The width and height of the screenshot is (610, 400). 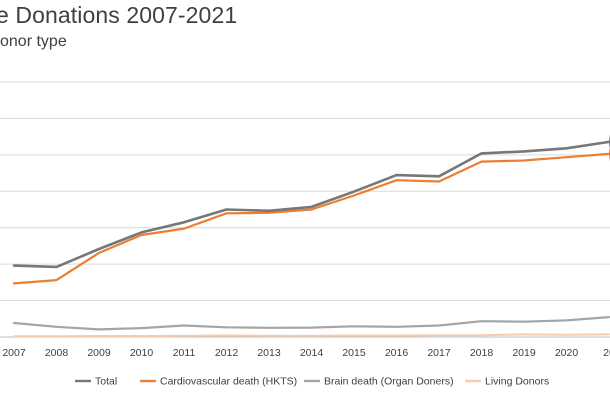 I want to click on x-tick-label: 2017, so click(x=439, y=353).